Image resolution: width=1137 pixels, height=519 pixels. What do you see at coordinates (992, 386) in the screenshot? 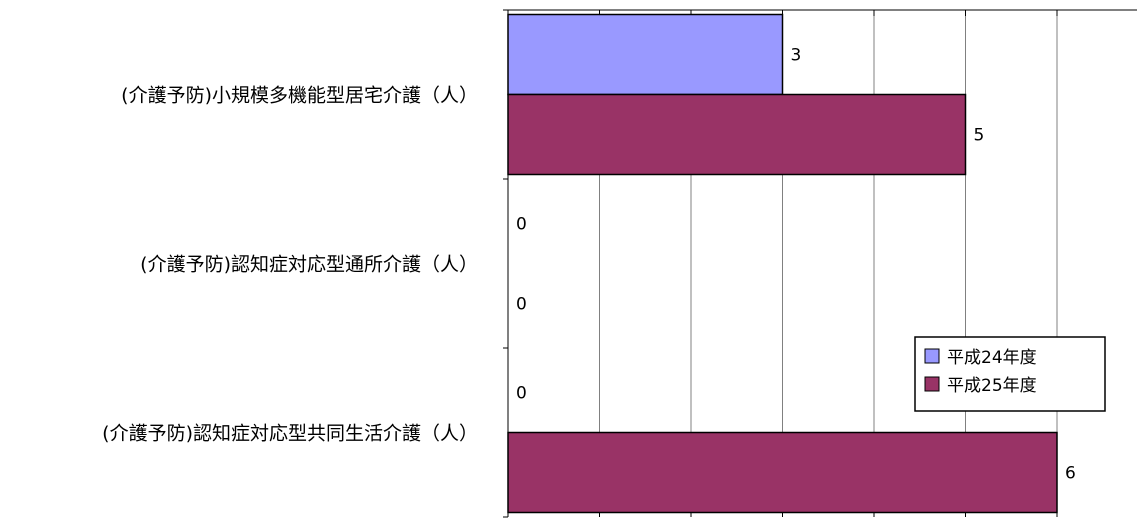
I see `legend-label: 平成25年度` at bounding box center [992, 386].